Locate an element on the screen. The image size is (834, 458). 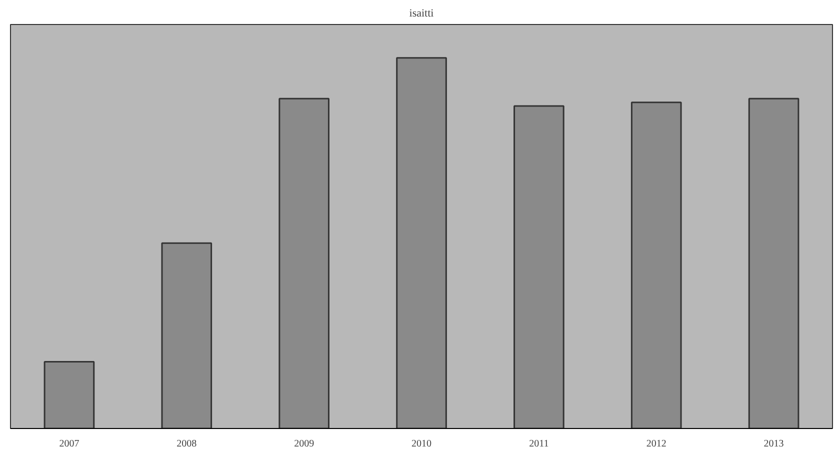
x-tick-label: 2009 is located at coordinates (304, 444).